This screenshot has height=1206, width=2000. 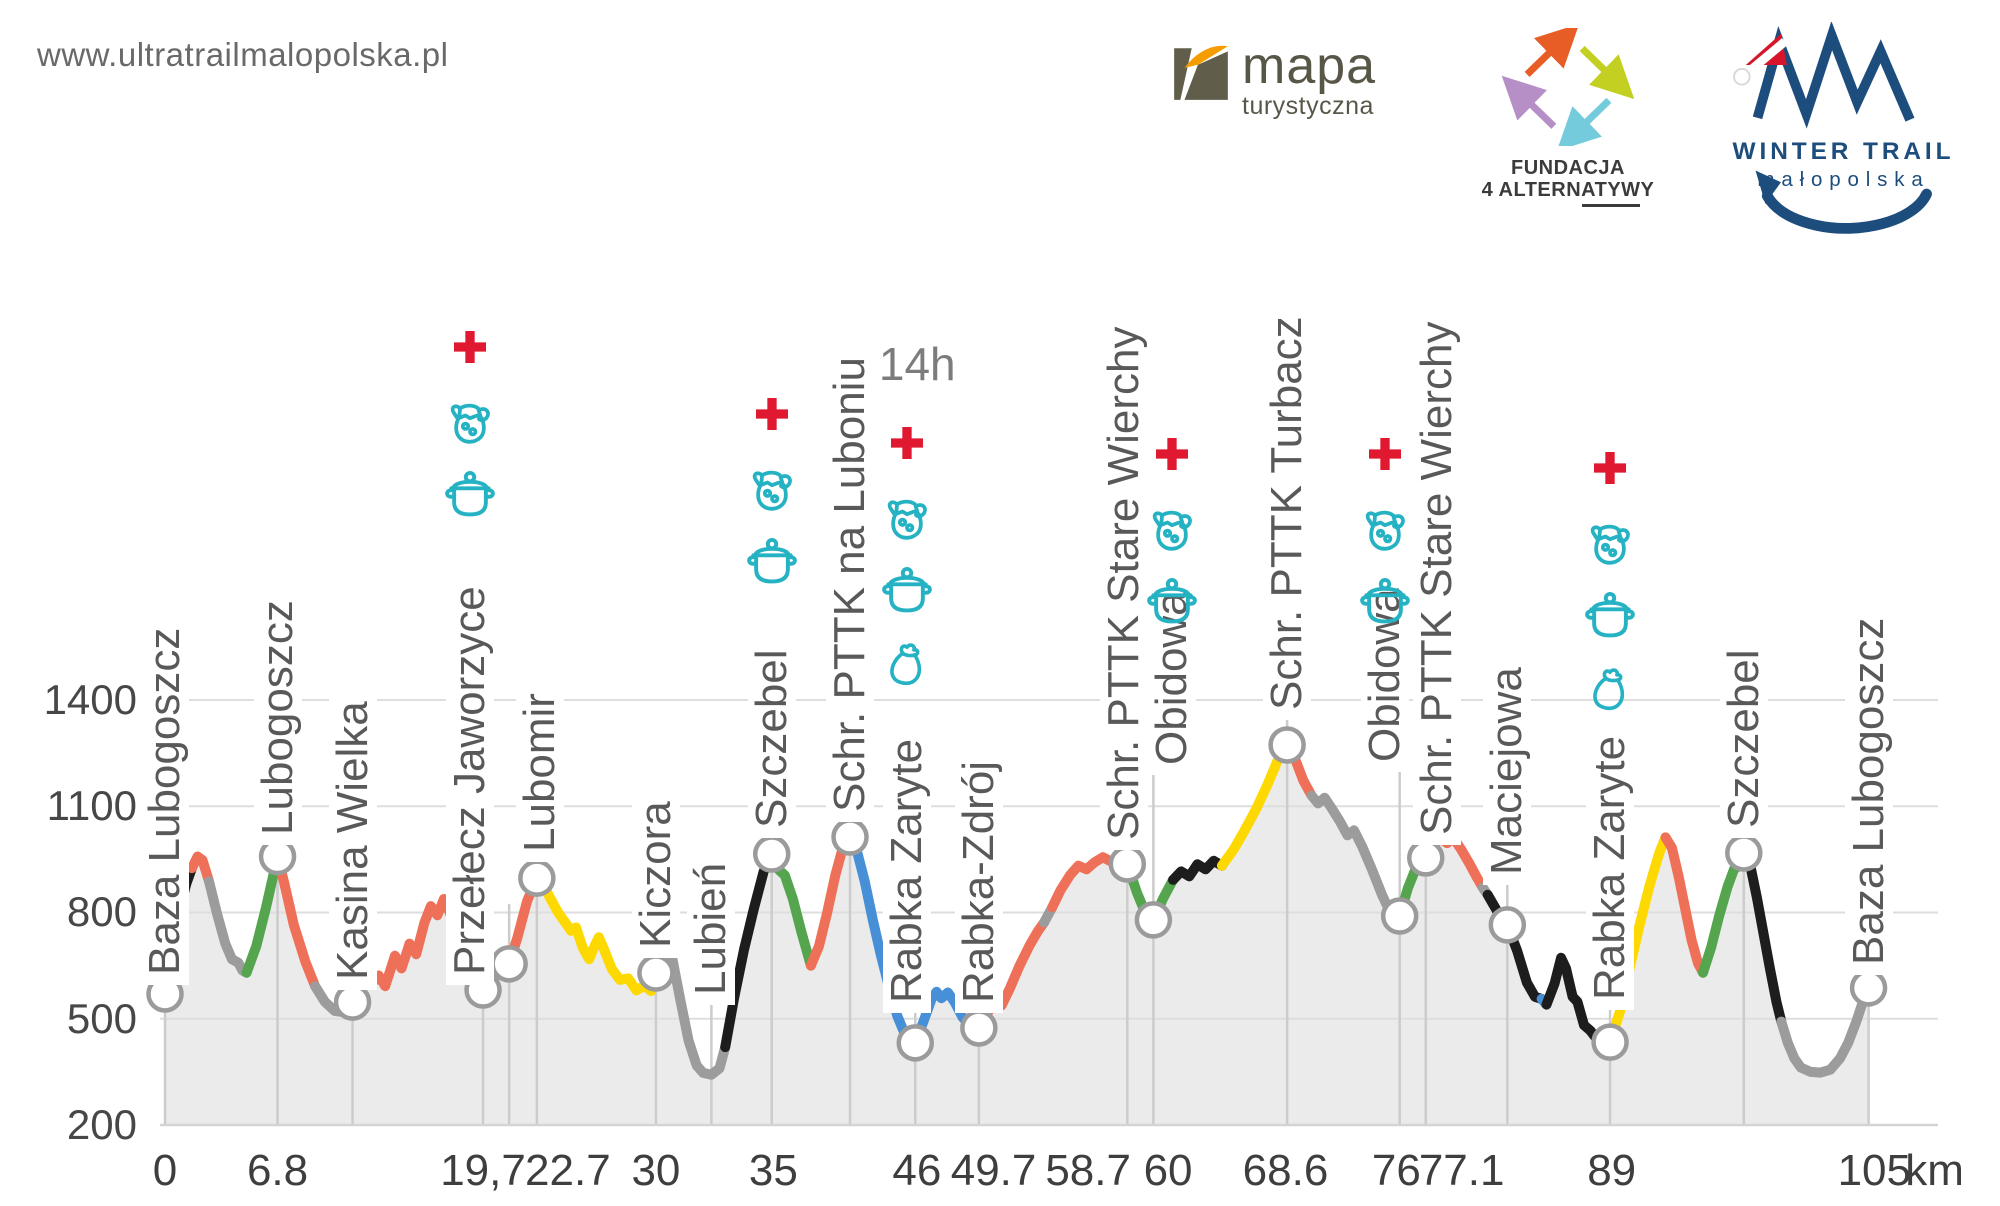 I want to click on trail-segment-gray, so click(x=1825, y=1030).